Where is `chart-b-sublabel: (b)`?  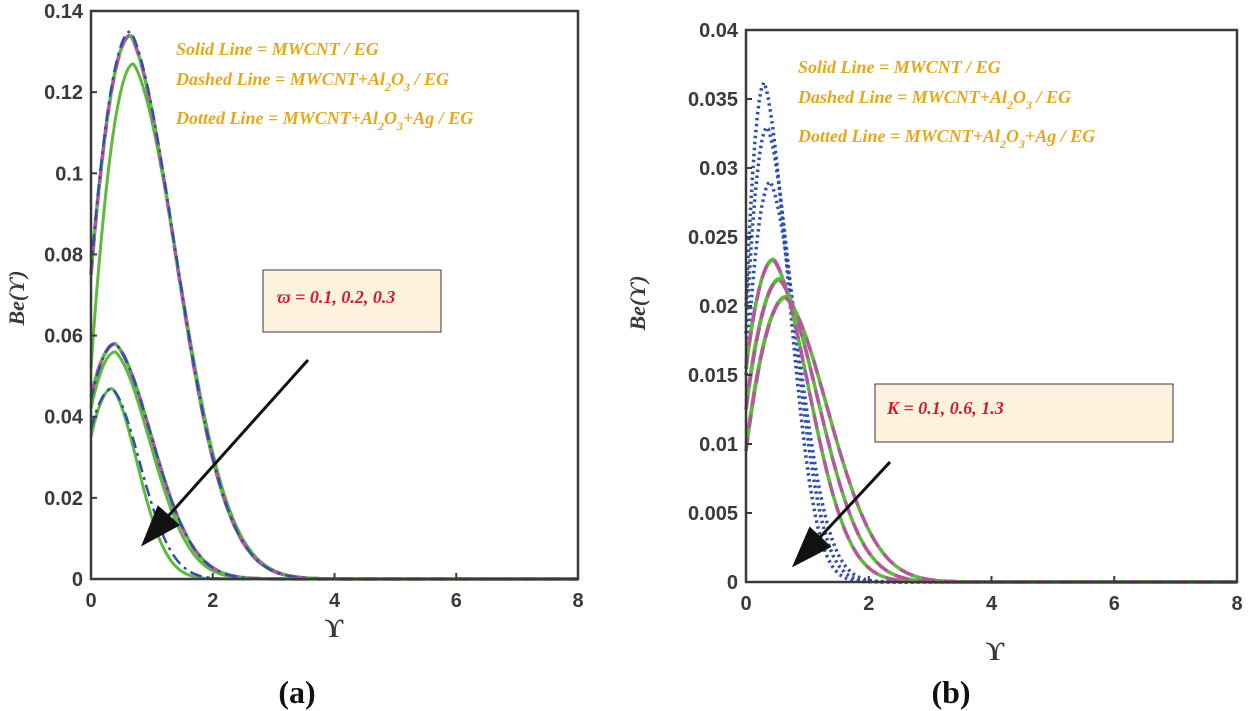
chart-b-sublabel: (b) is located at coordinates (950, 692).